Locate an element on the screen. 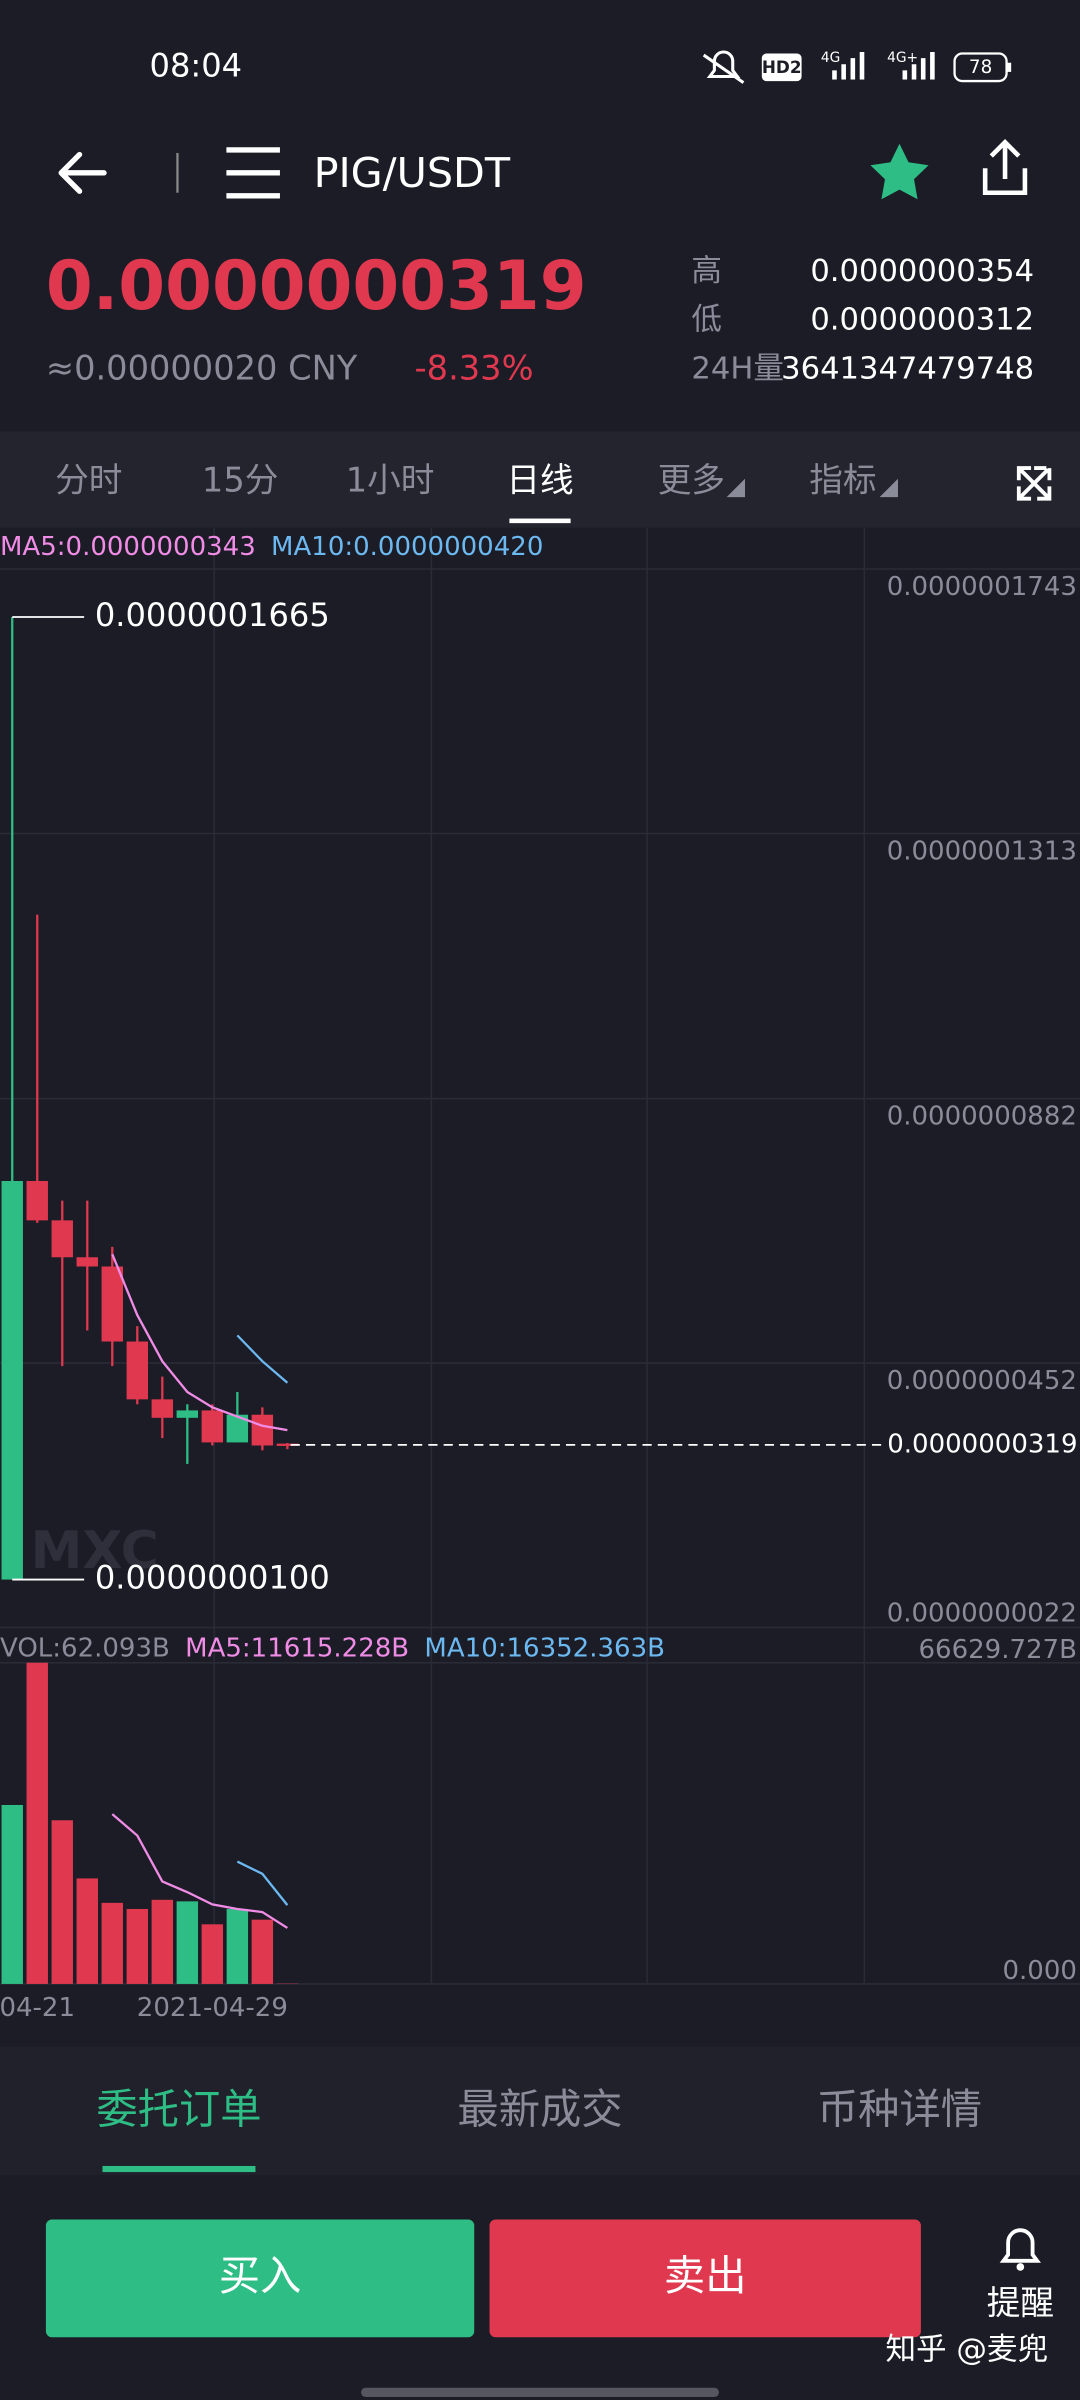 The height and width of the screenshot is (2400, 1080). hd-label: HD2 is located at coordinates (782, 67).